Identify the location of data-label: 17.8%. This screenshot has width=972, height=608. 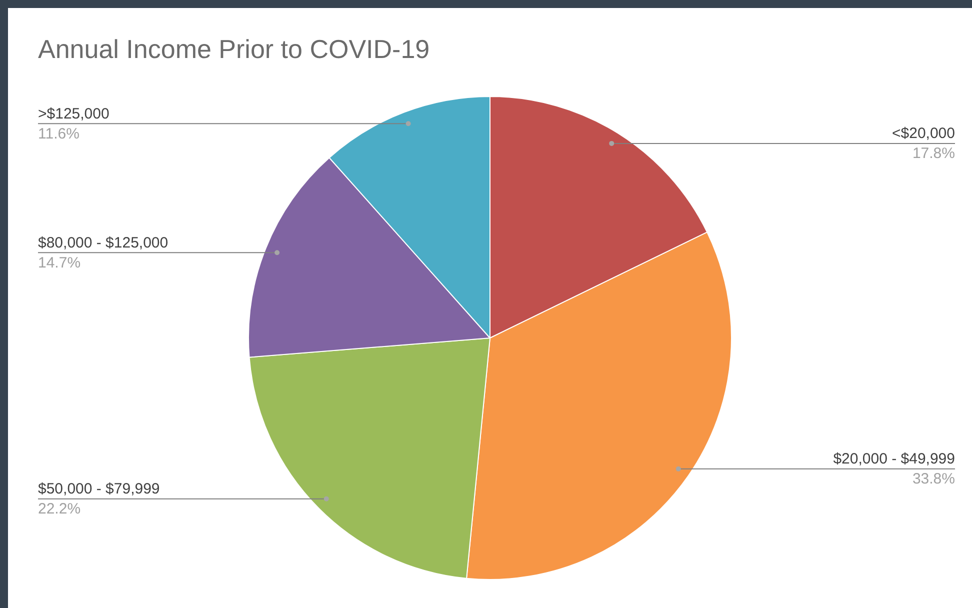
(933, 153).